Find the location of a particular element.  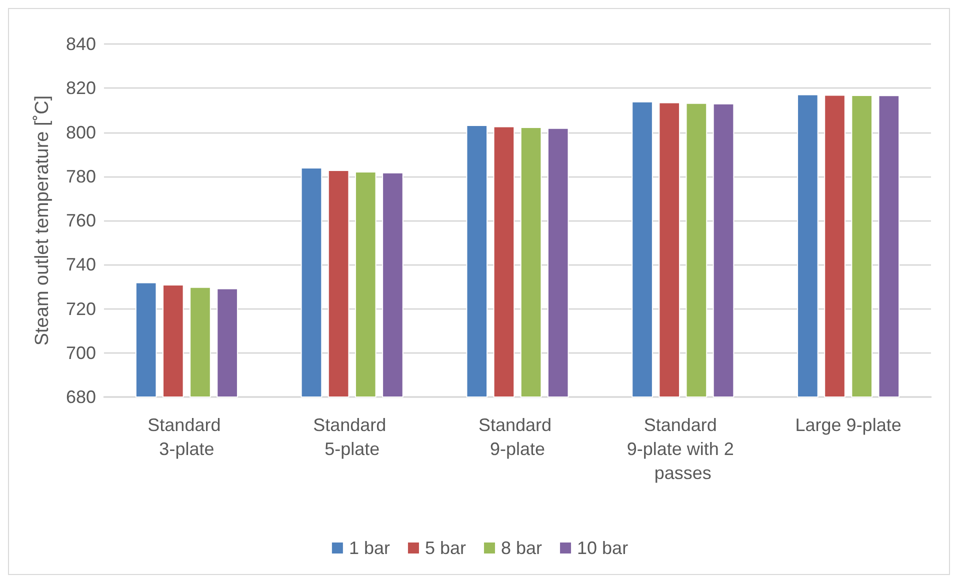

legend-label: 8 bar is located at coordinates (521, 548).